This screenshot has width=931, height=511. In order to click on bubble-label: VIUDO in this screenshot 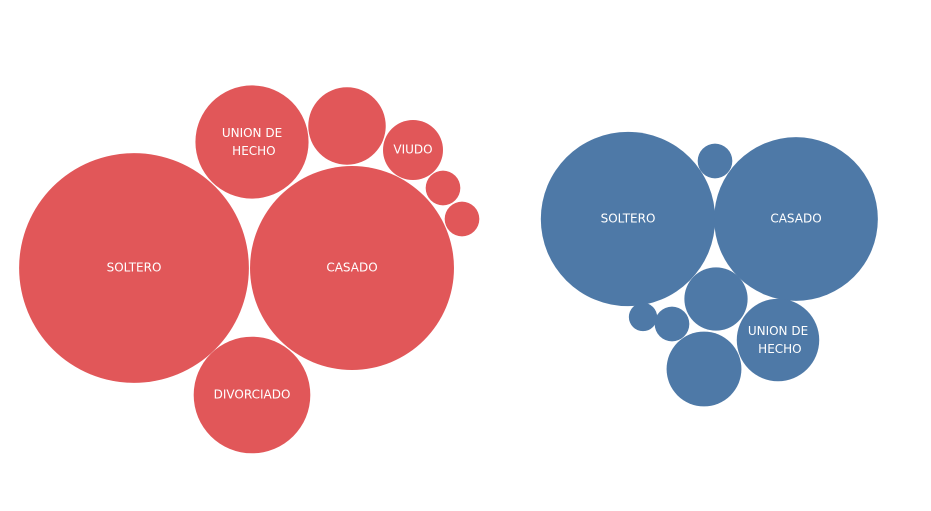, I will do `click(412, 150)`.